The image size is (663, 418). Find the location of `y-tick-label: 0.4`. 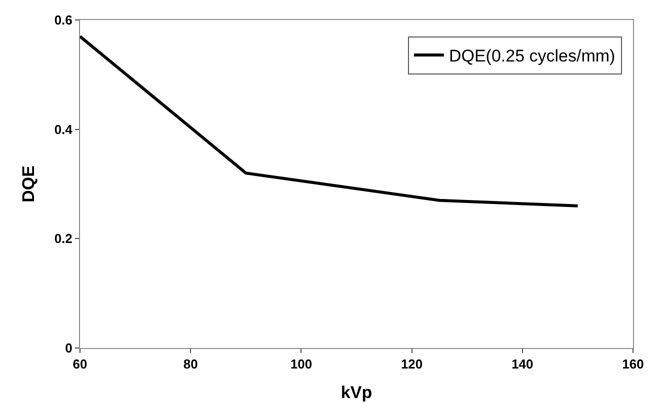

y-tick-label: 0.4 is located at coordinates (64, 129).